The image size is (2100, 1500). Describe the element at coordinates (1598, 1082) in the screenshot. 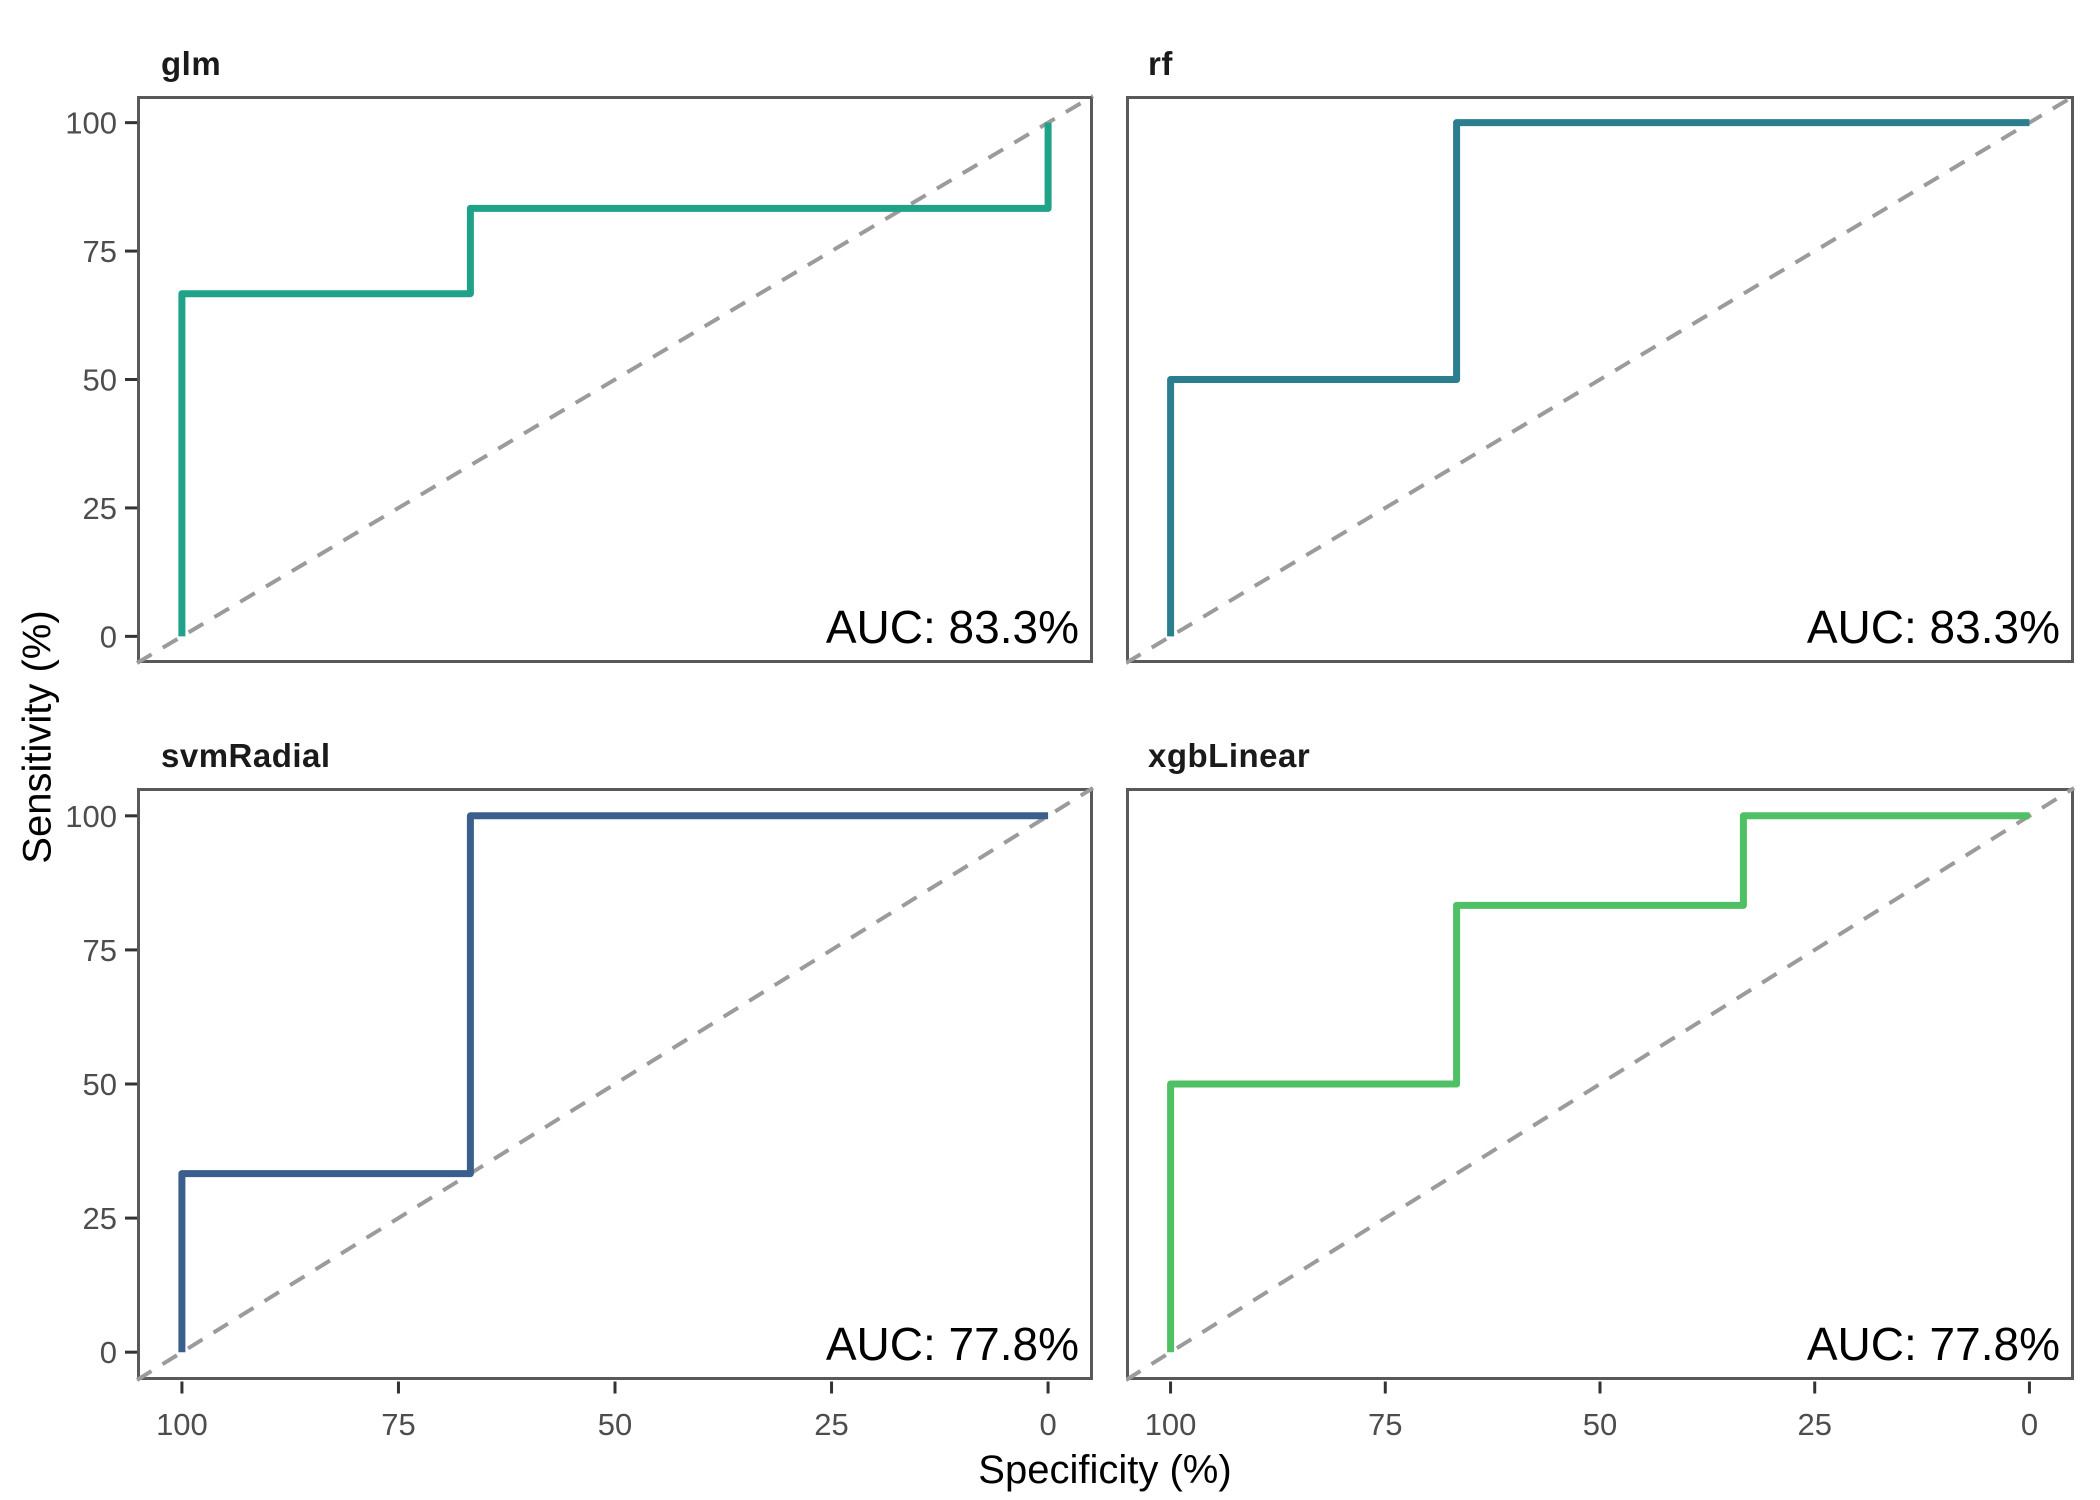

I see `roc-curve-xgbLinear` at that location.